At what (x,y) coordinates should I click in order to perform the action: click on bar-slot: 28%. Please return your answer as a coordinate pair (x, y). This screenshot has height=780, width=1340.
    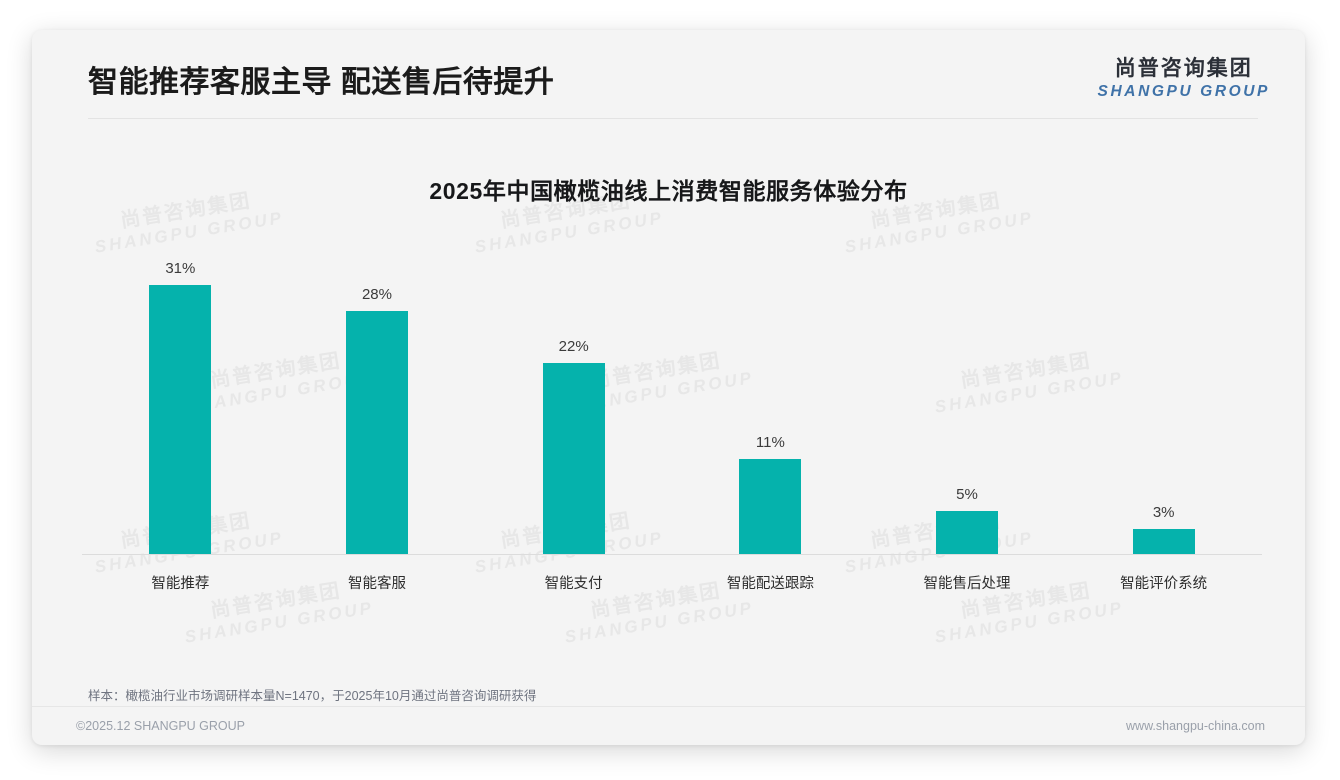
    Looking at the image, I should click on (377, 402).